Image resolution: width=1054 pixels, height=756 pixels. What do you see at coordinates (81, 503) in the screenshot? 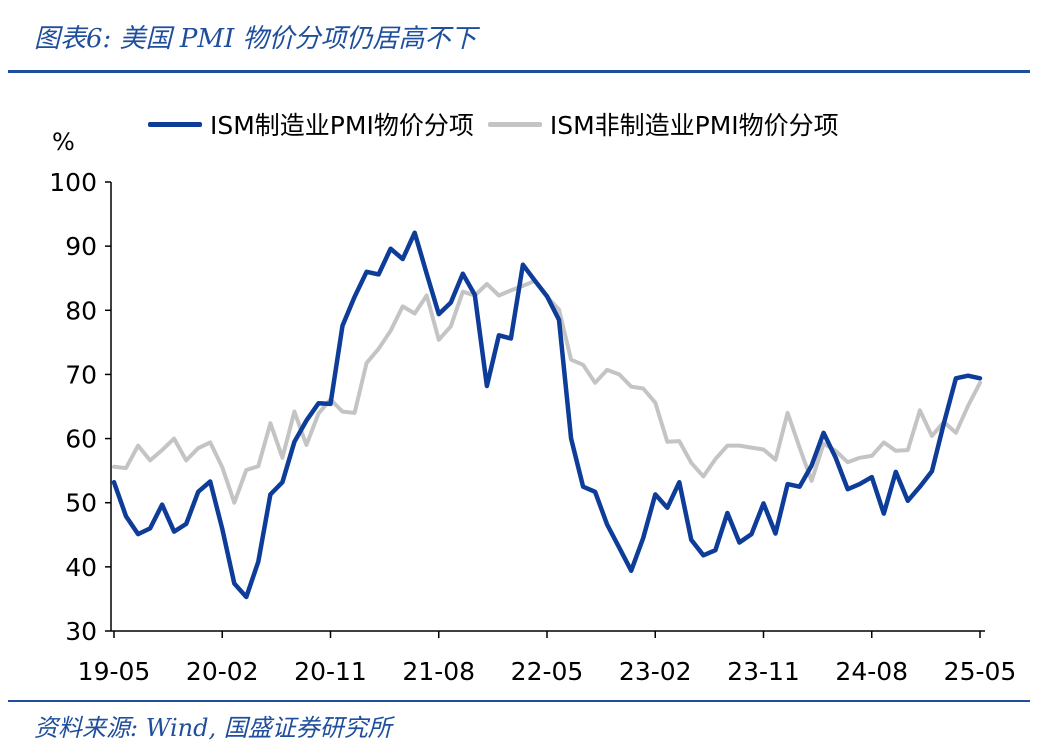
I see `y-tick-label: 50` at bounding box center [81, 503].